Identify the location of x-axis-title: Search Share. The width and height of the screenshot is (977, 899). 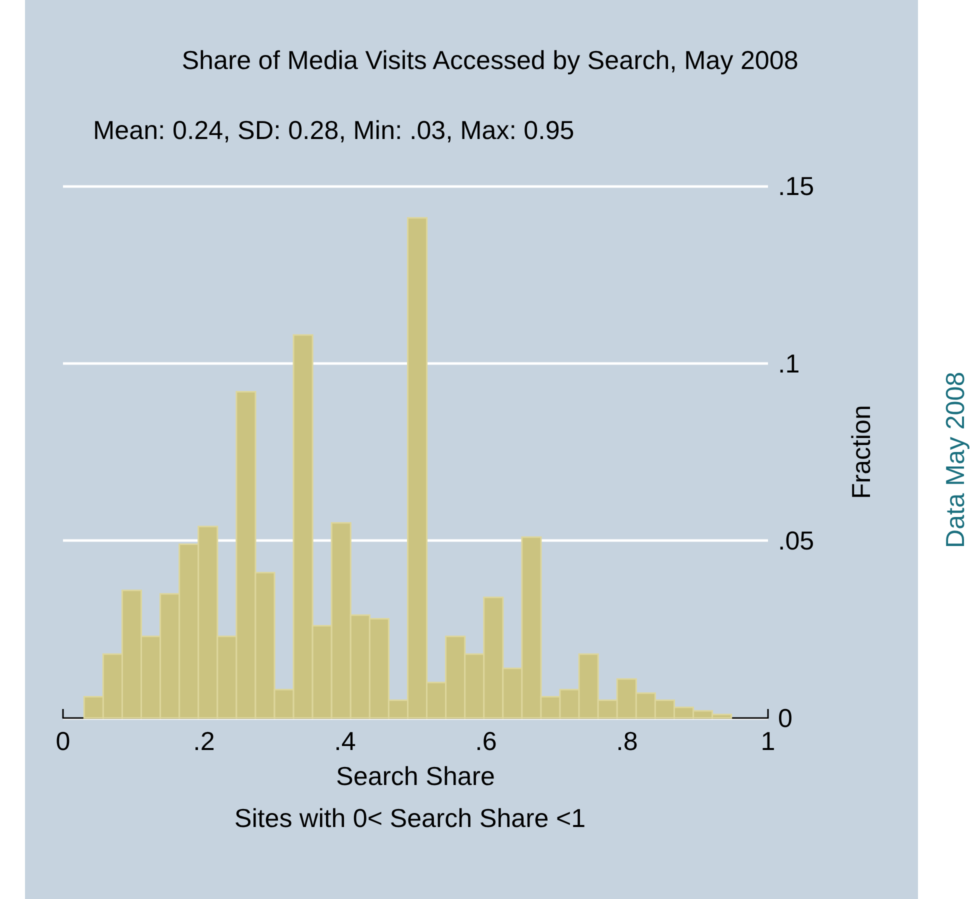
(415, 776).